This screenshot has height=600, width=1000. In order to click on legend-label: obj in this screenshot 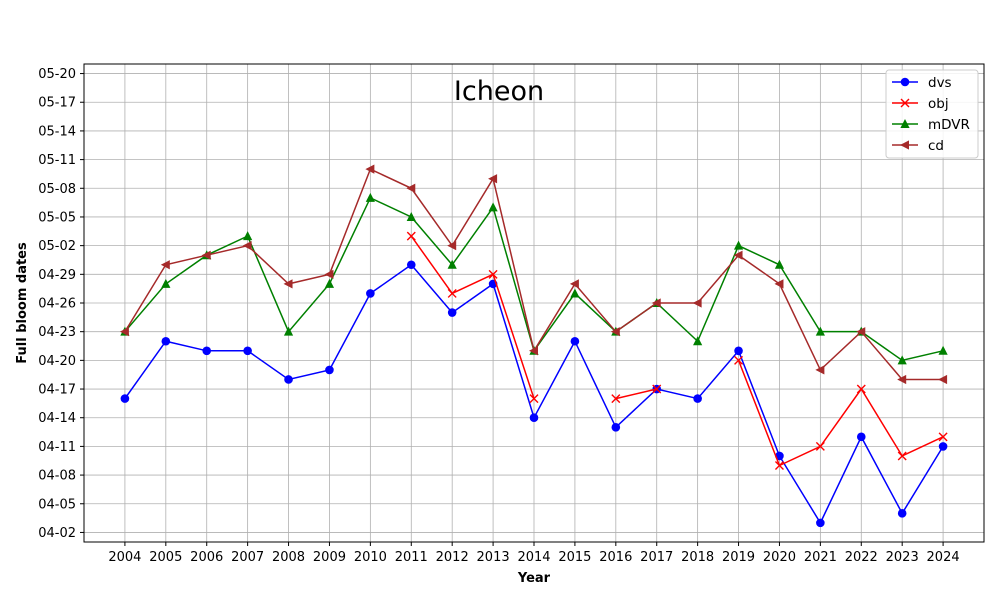, I will do `click(938, 104)`.